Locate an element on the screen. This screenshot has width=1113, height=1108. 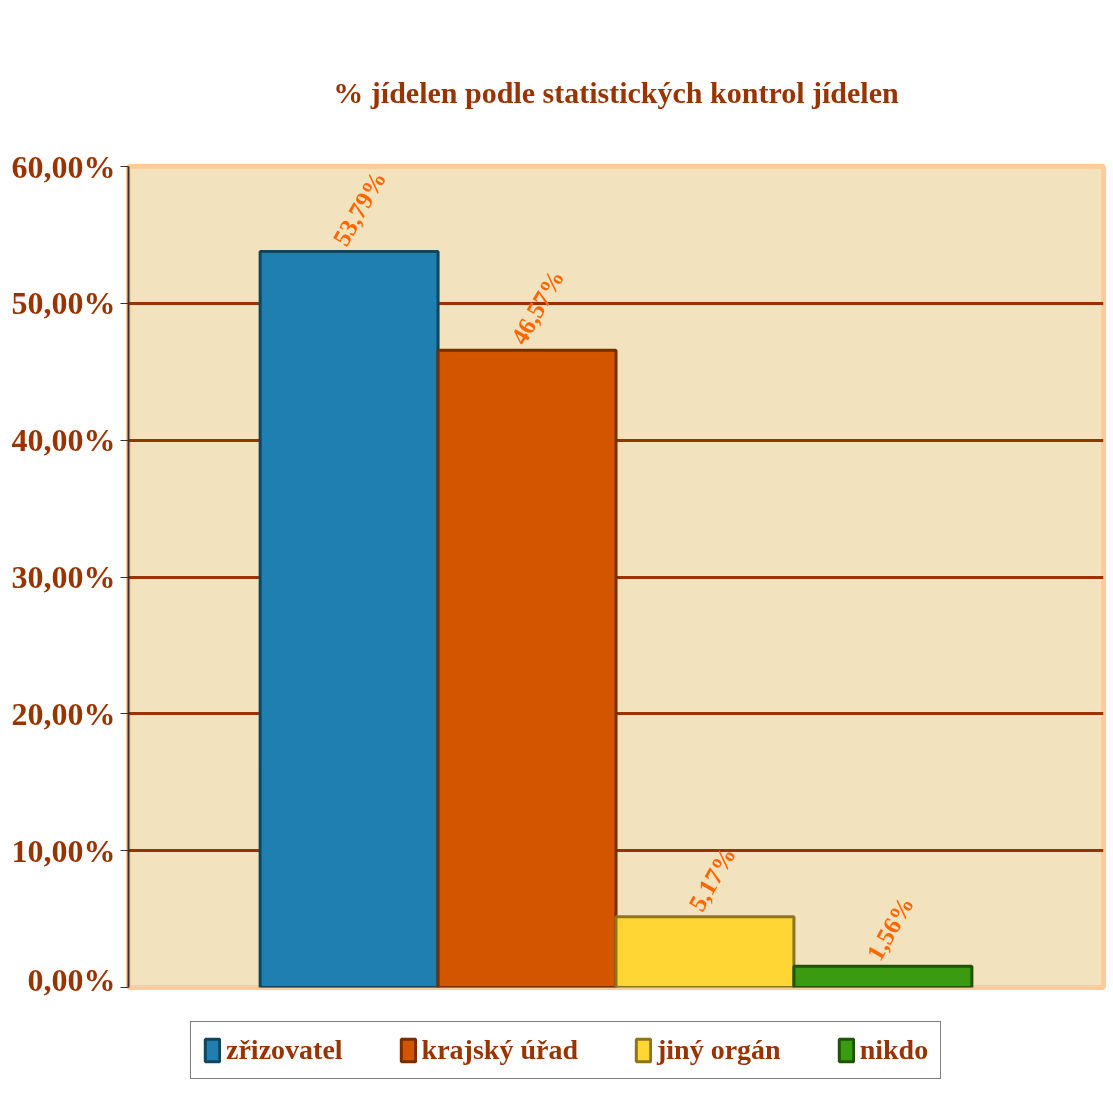
y-tick-label: 0,00% is located at coordinates (71, 979).